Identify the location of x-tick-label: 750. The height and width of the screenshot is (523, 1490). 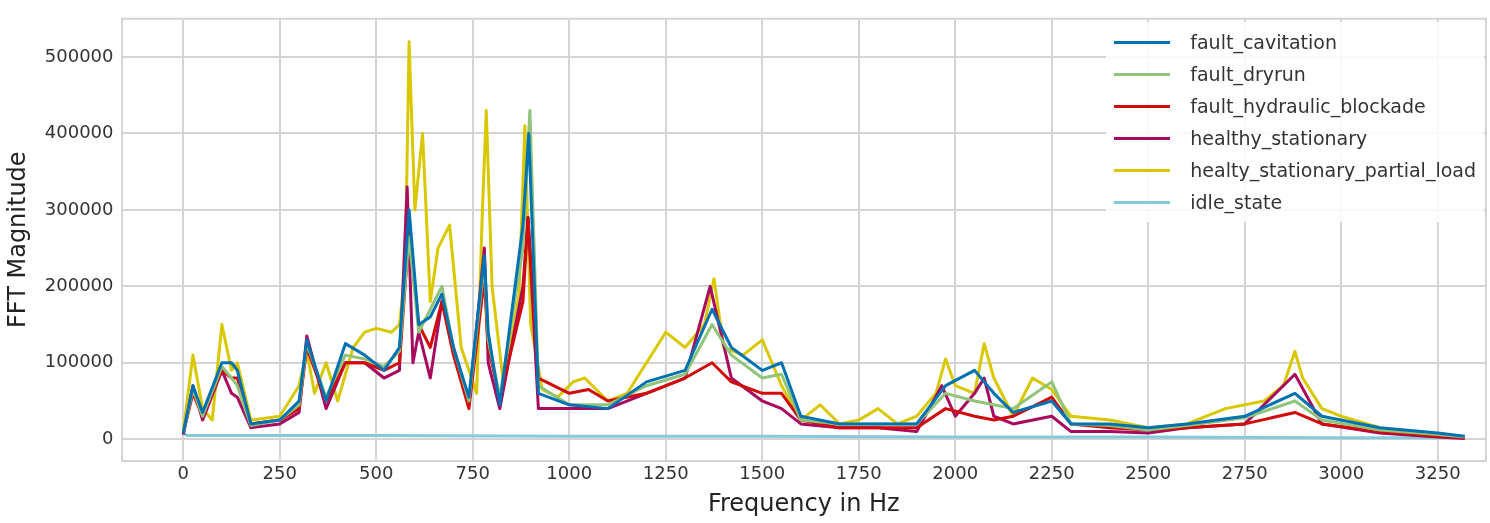
(472, 473).